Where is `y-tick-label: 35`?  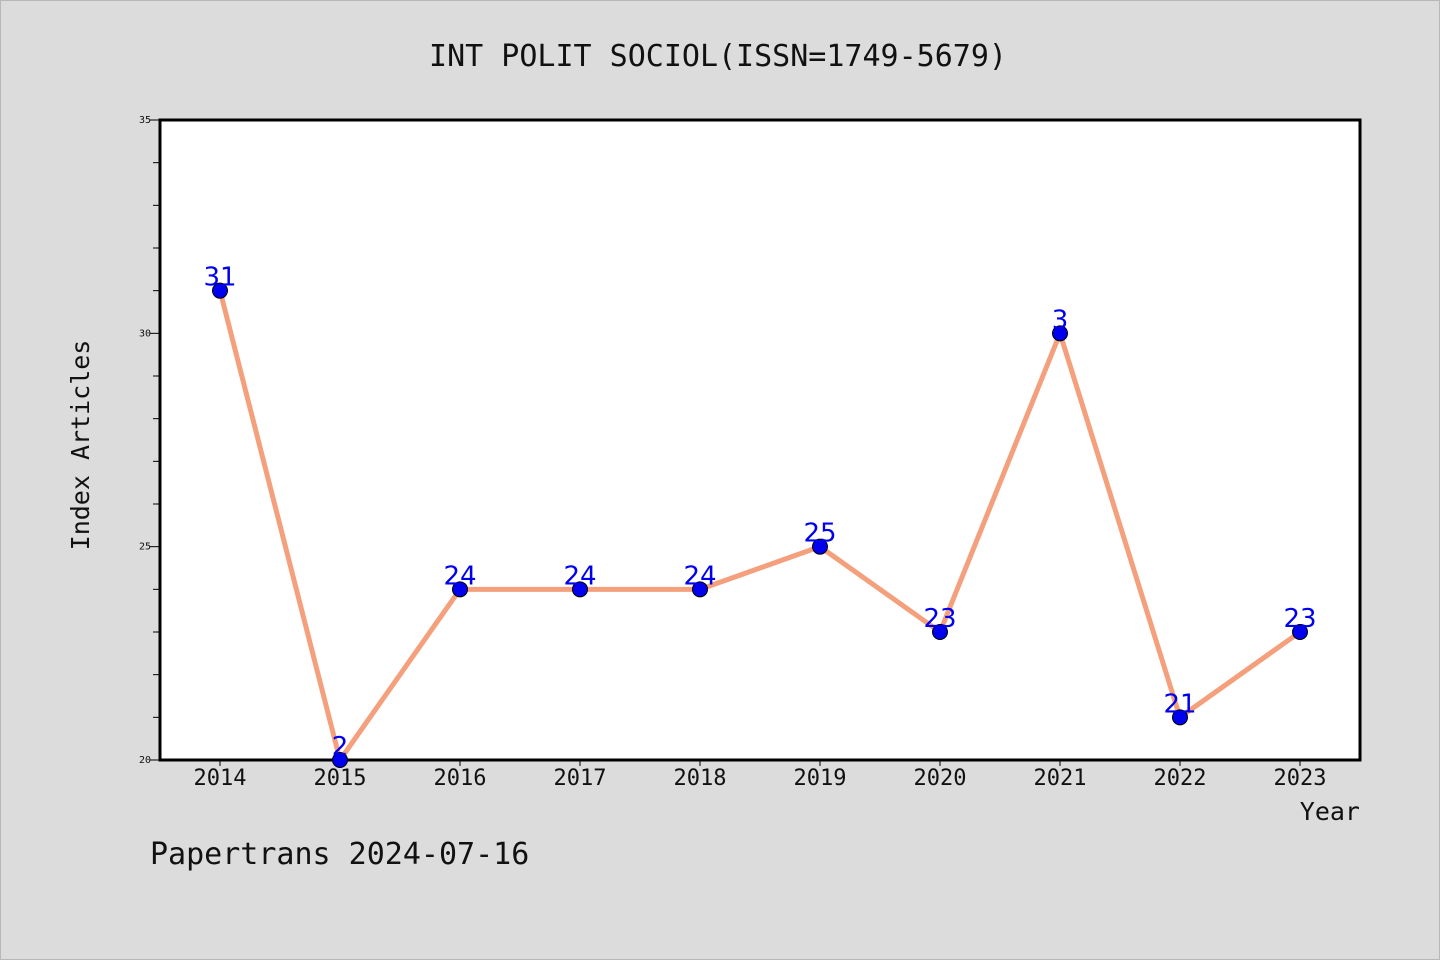
y-tick-label: 35 is located at coordinates (145, 120).